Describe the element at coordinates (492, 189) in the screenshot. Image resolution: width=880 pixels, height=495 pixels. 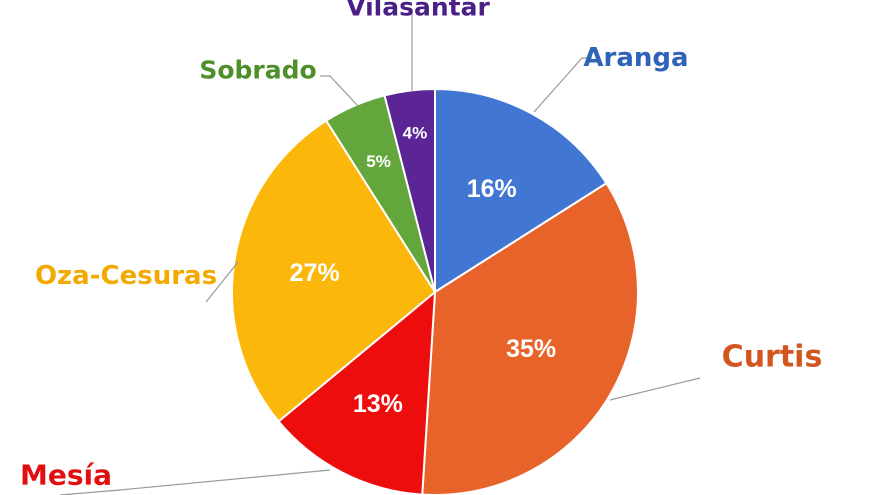
I see `pct-label-aranga: 16%` at that location.